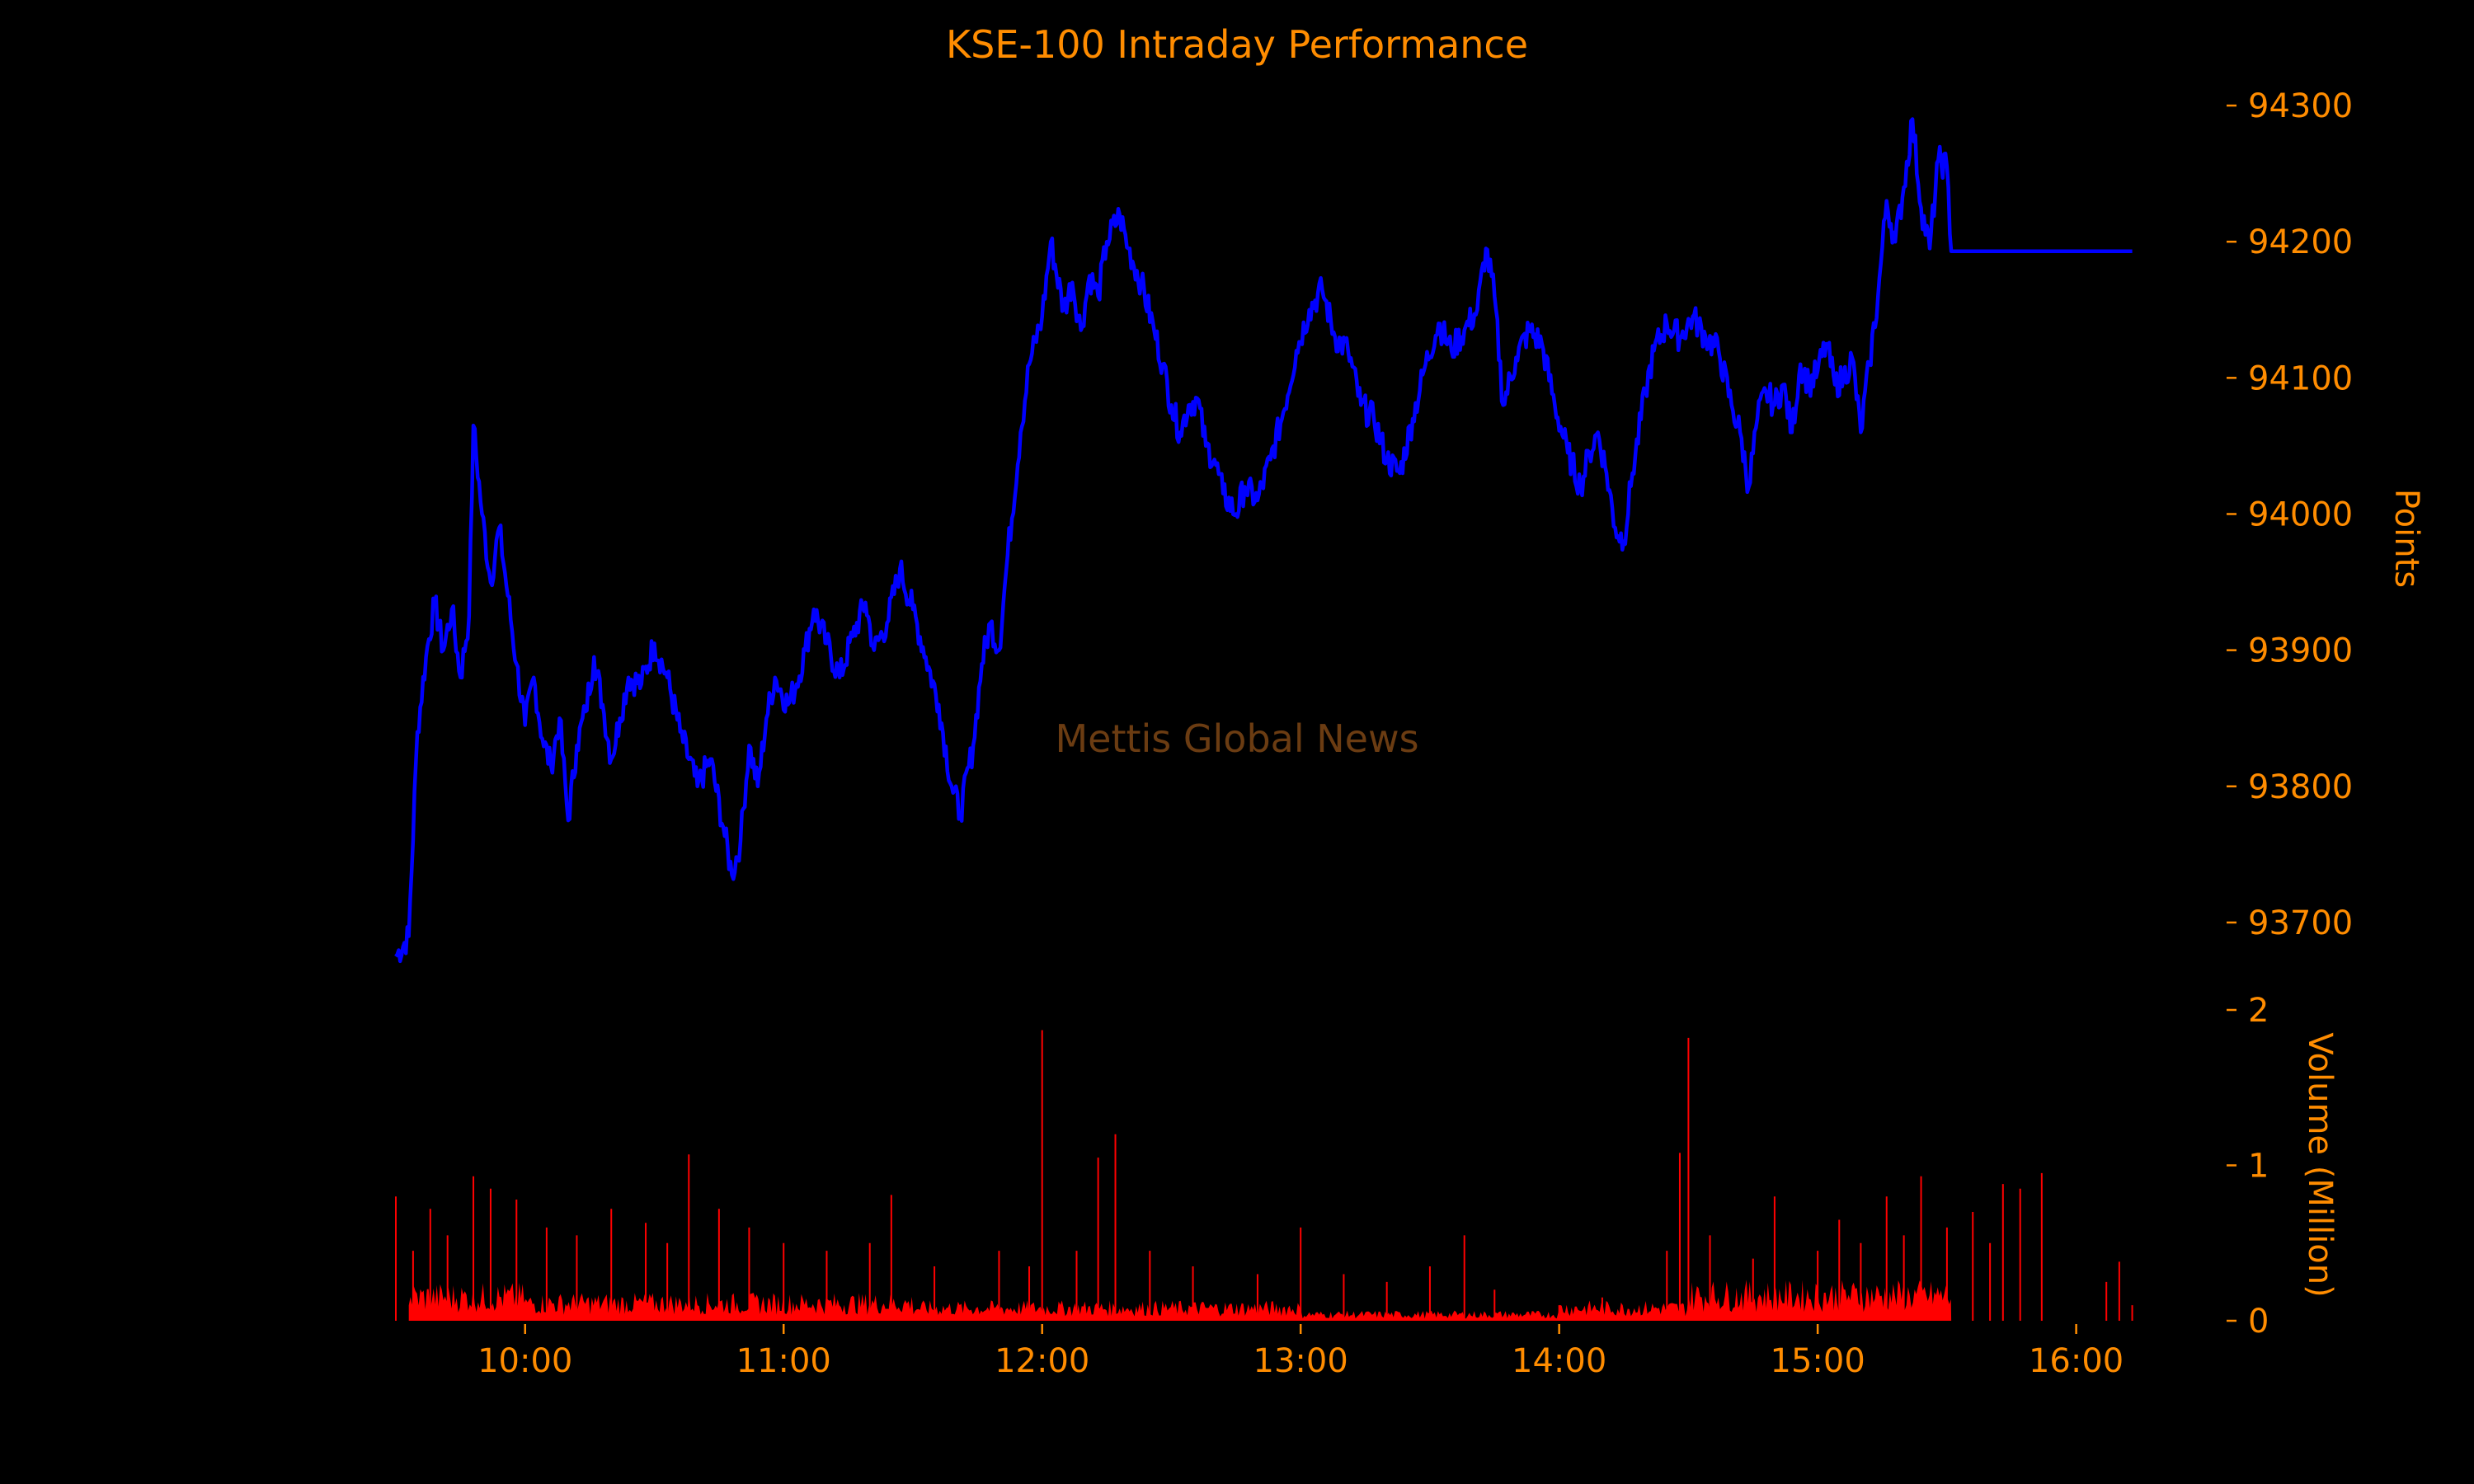 The width and height of the screenshot is (2474, 1484). I want to click on time-tick: 15:00, so click(1818, 1352).